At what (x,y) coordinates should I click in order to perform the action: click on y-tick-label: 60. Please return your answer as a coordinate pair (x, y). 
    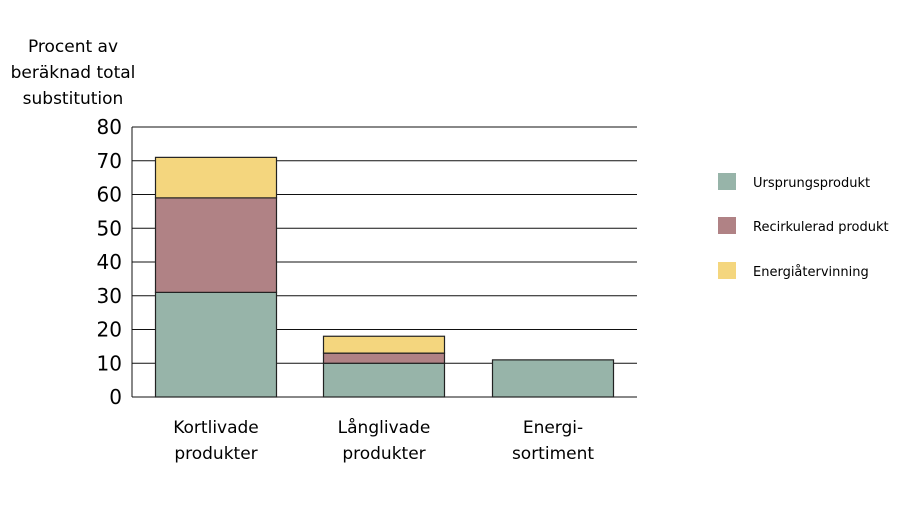
    Looking at the image, I should click on (109, 195).